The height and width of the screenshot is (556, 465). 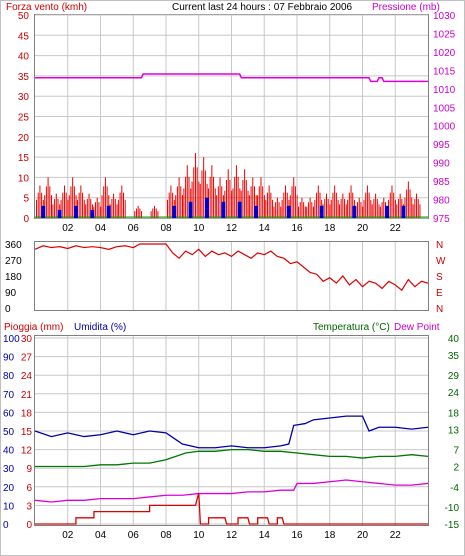 I want to click on wind-tick-20: 20, so click(x=24, y=138).